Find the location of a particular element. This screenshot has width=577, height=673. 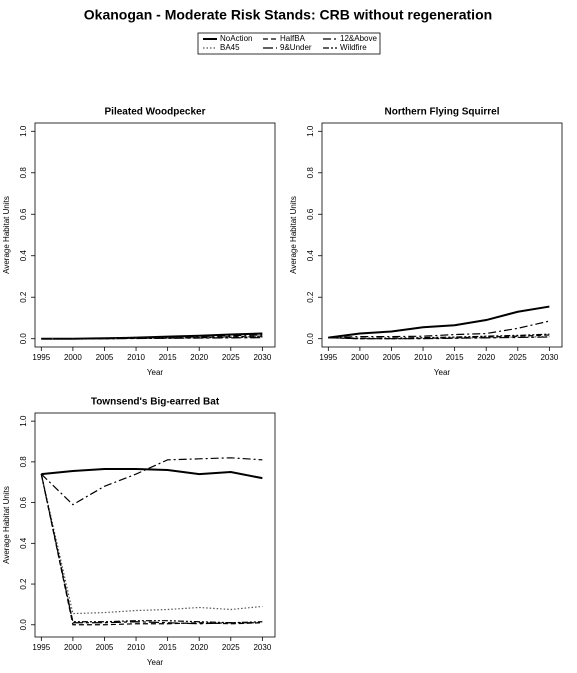

legend-label: 12&Above is located at coordinates (358, 38).